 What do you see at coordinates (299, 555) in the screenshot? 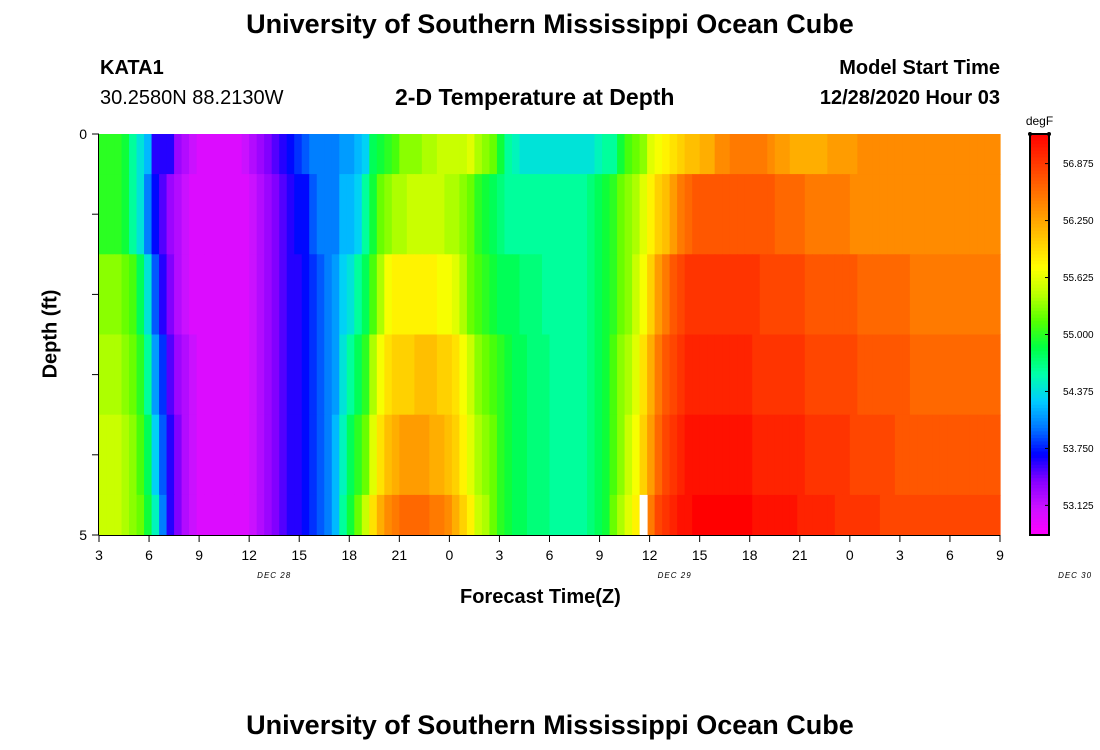
I see `x-tick-label: 15` at bounding box center [299, 555].